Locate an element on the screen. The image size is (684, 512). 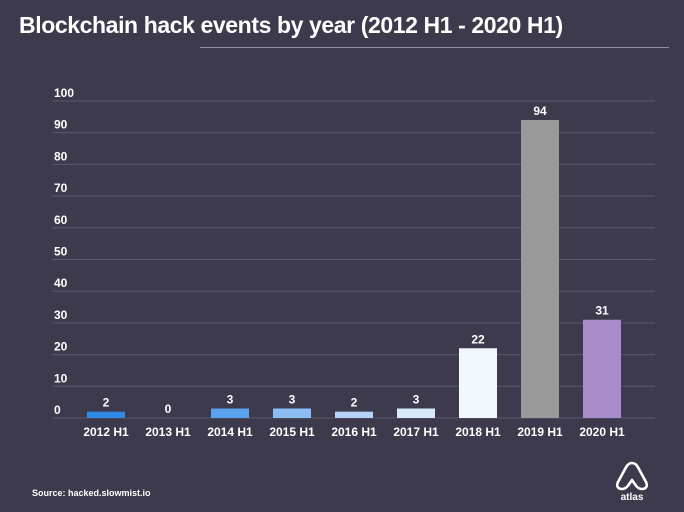
x-tick-label: 2013 H1 is located at coordinates (168, 432).